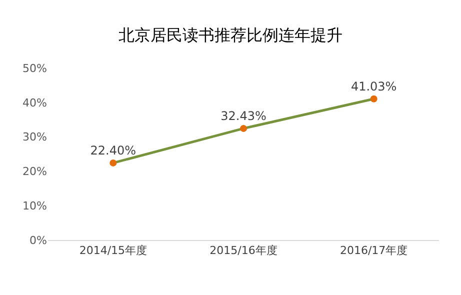  What do you see at coordinates (230, 35) in the screenshot?
I see `chart-title: 北京居民读书推荐比例连年提升` at bounding box center [230, 35].